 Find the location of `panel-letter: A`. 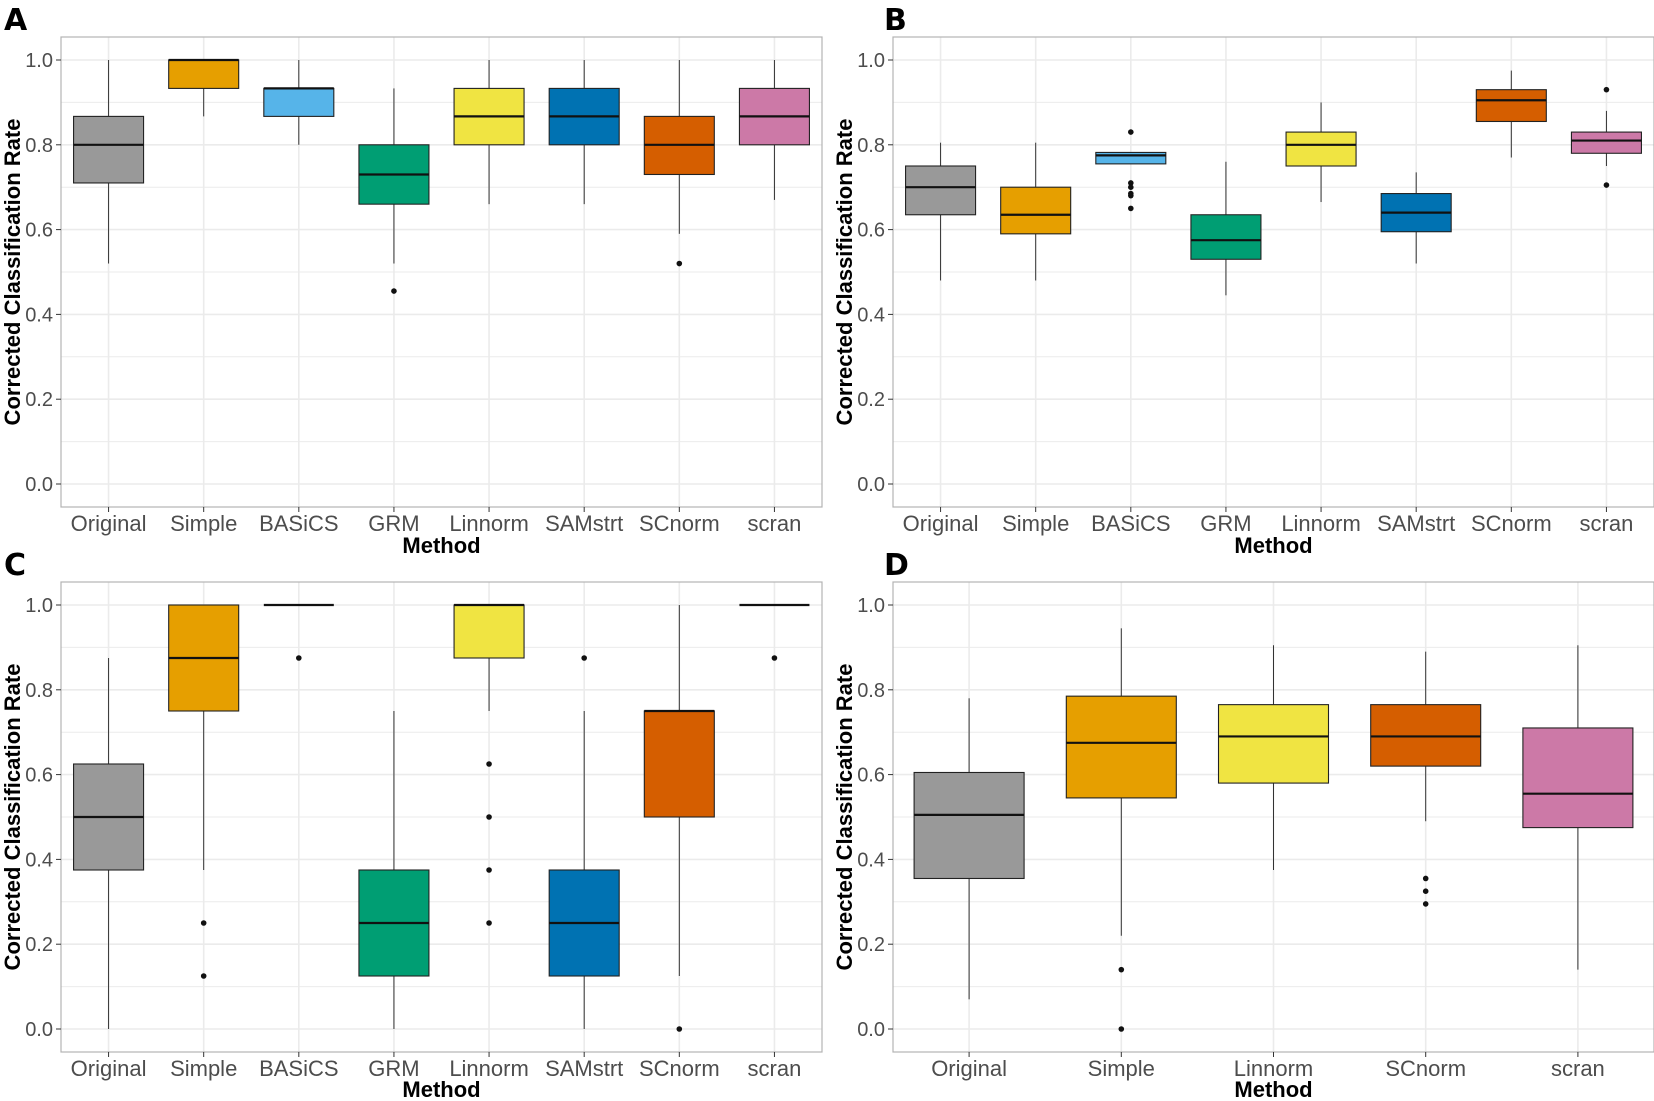

panel-letter: A is located at coordinates (16, 20).